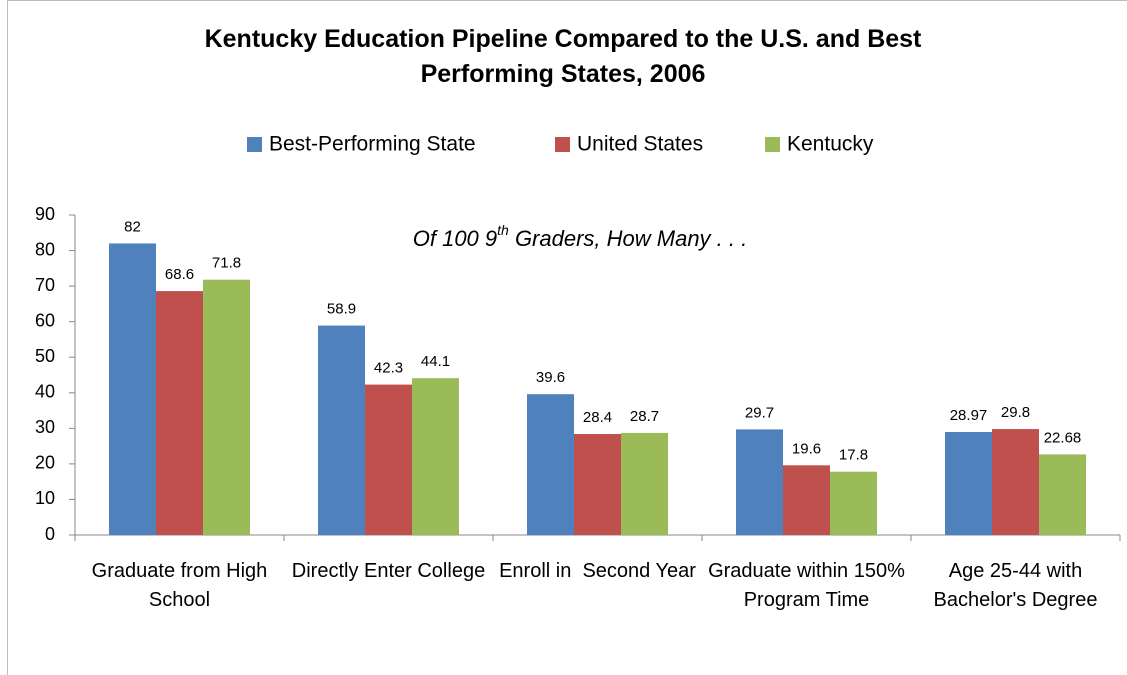 The width and height of the screenshot is (1127, 675). Describe the element at coordinates (597, 571) in the screenshot. I see `x-tick-label: Enroll in Second Year` at that location.